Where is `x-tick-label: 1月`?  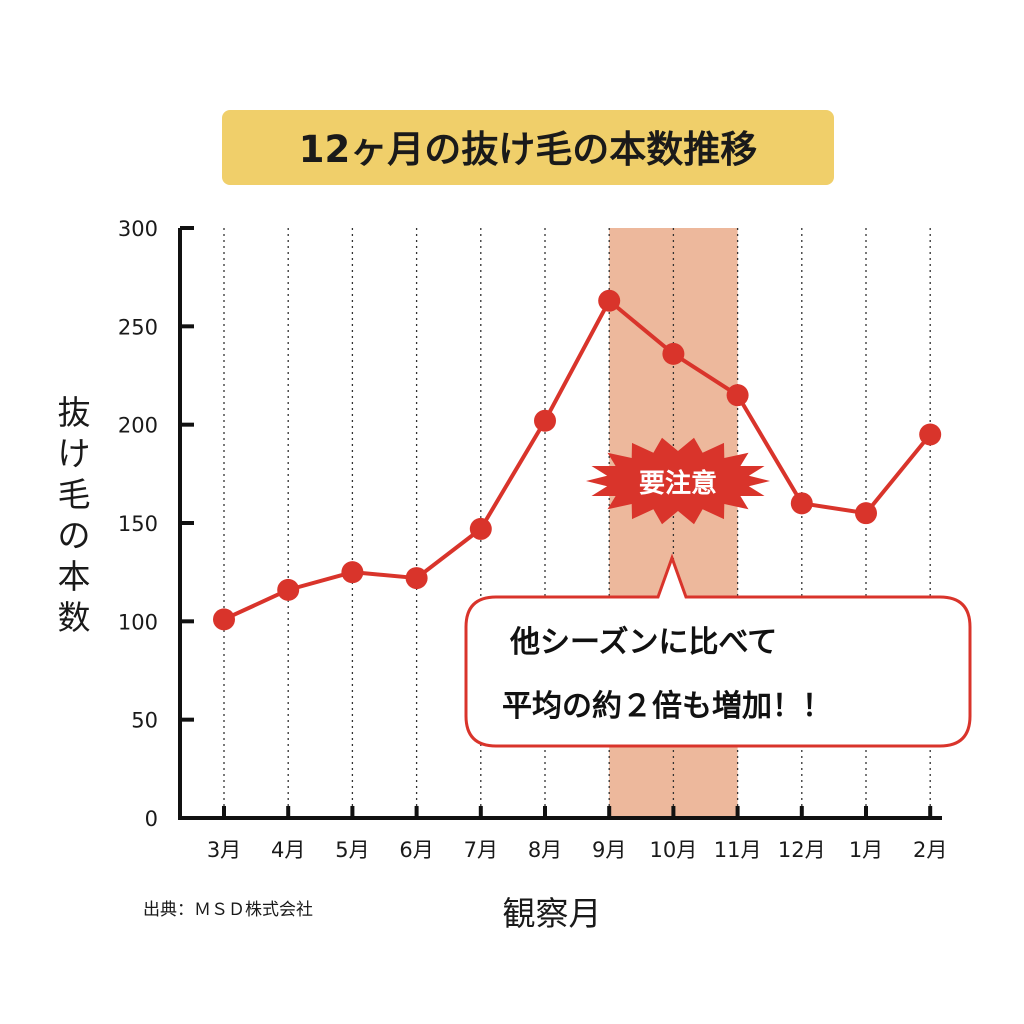
x-tick-label: 1月 is located at coordinates (866, 850).